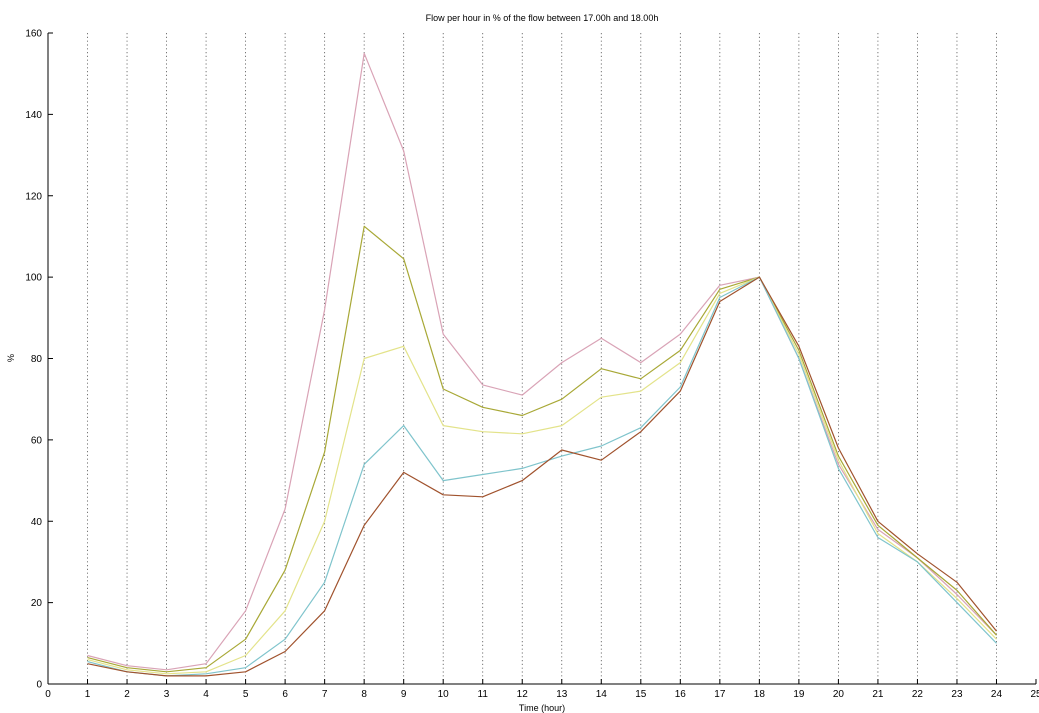 This screenshot has height=713, width=1039. Describe the element at coordinates (523, 694) in the screenshot. I see `x-tick-label: 12` at that location.